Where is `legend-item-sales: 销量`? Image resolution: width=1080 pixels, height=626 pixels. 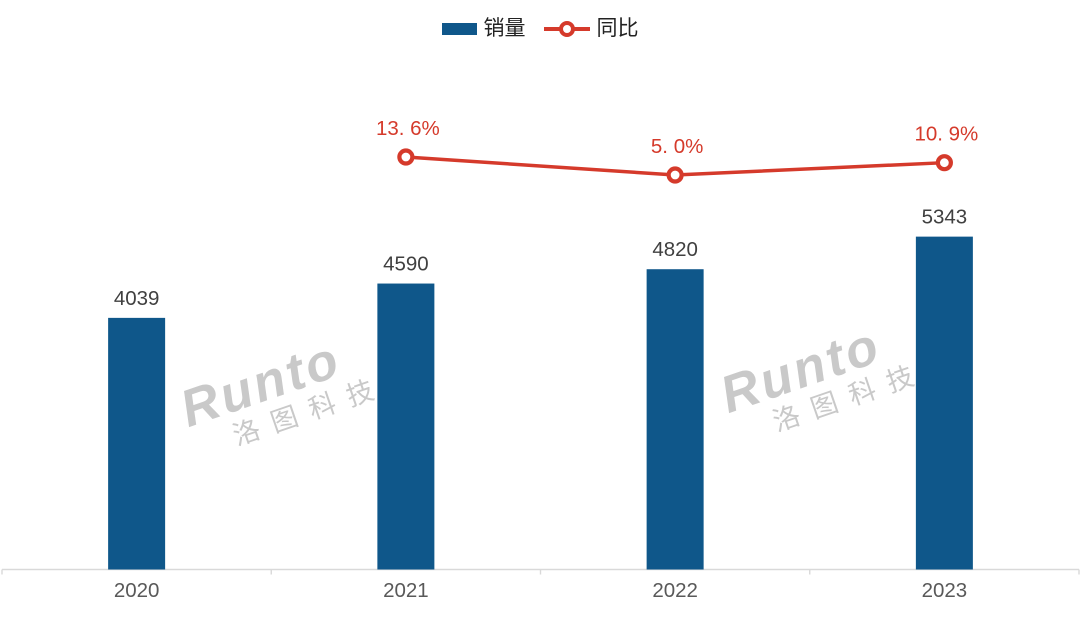
legend-item-sales: 销量 is located at coordinates (483, 28).